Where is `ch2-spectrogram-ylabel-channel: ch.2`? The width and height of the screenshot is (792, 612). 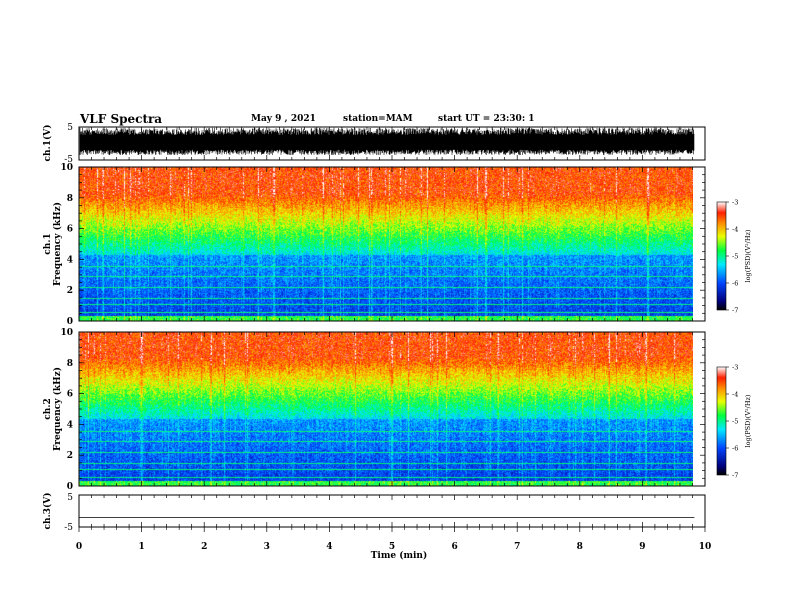 ch2-spectrogram-ylabel-channel: ch.2 is located at coordinates (48, 408).